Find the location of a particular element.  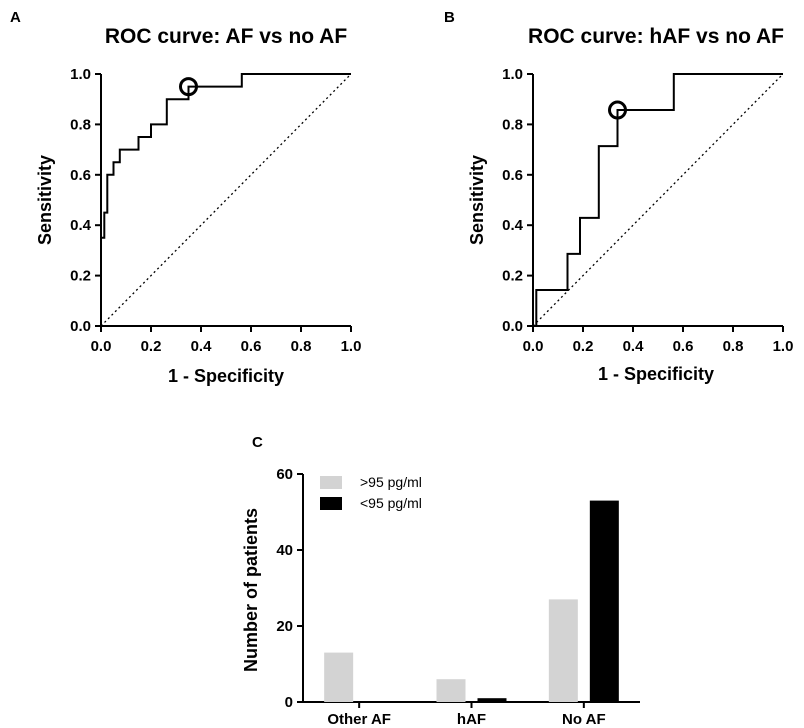

panel-b-y-tick-label: 0.2 is located at coordinates (512, 276).